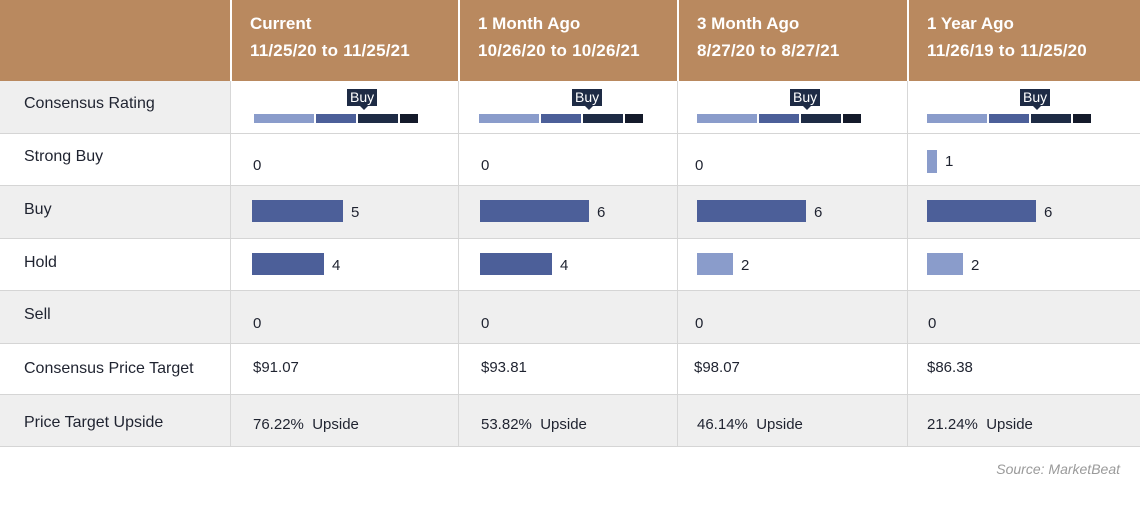 This screenshot has height=507, width=1140. Describe the element at coordinates (949, 161) in the screenshot. I see `strong-buy-value-label: 1` at that location.